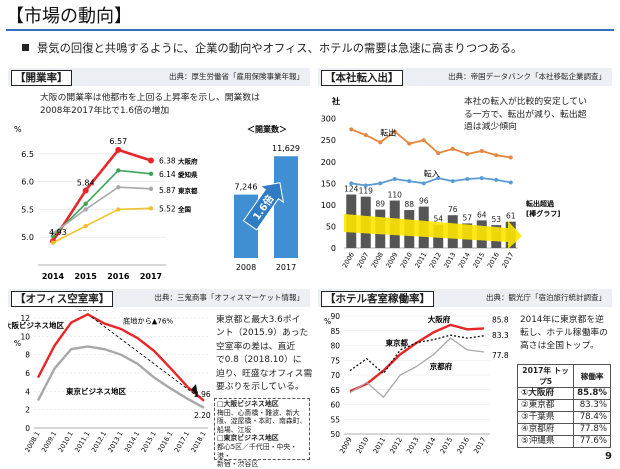  I want to click on bar-legend: 転出超過, so click(540, 203).